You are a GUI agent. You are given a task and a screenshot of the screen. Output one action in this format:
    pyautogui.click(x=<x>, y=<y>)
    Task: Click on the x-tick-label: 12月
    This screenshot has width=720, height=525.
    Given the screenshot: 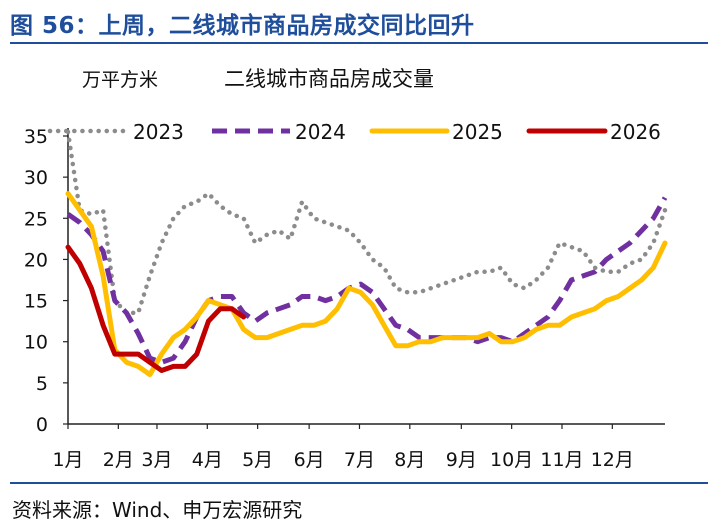 What is the action you would take?
    pyautogui.click(x=612, y=460)
    